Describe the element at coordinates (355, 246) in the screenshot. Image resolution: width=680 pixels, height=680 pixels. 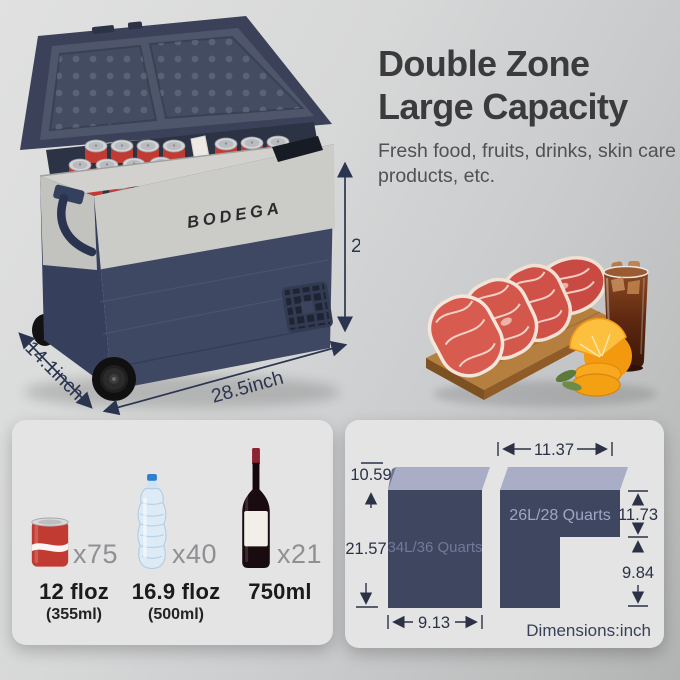
I see `height-dimension-label: 21.6inch` at that location.